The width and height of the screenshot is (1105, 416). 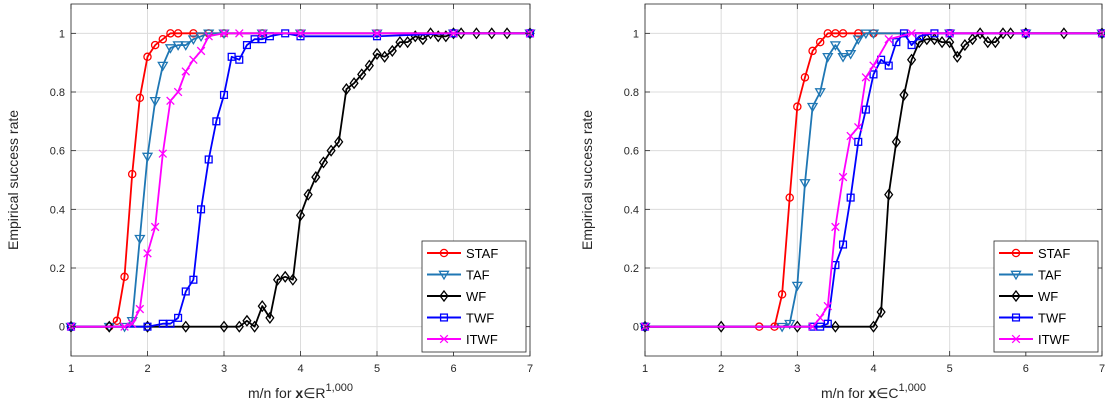 What do you see at coordinates (913, 388) in the screenshot?
I see `x-axis-label-sup: 1,000` at bounding box center [913, 388].